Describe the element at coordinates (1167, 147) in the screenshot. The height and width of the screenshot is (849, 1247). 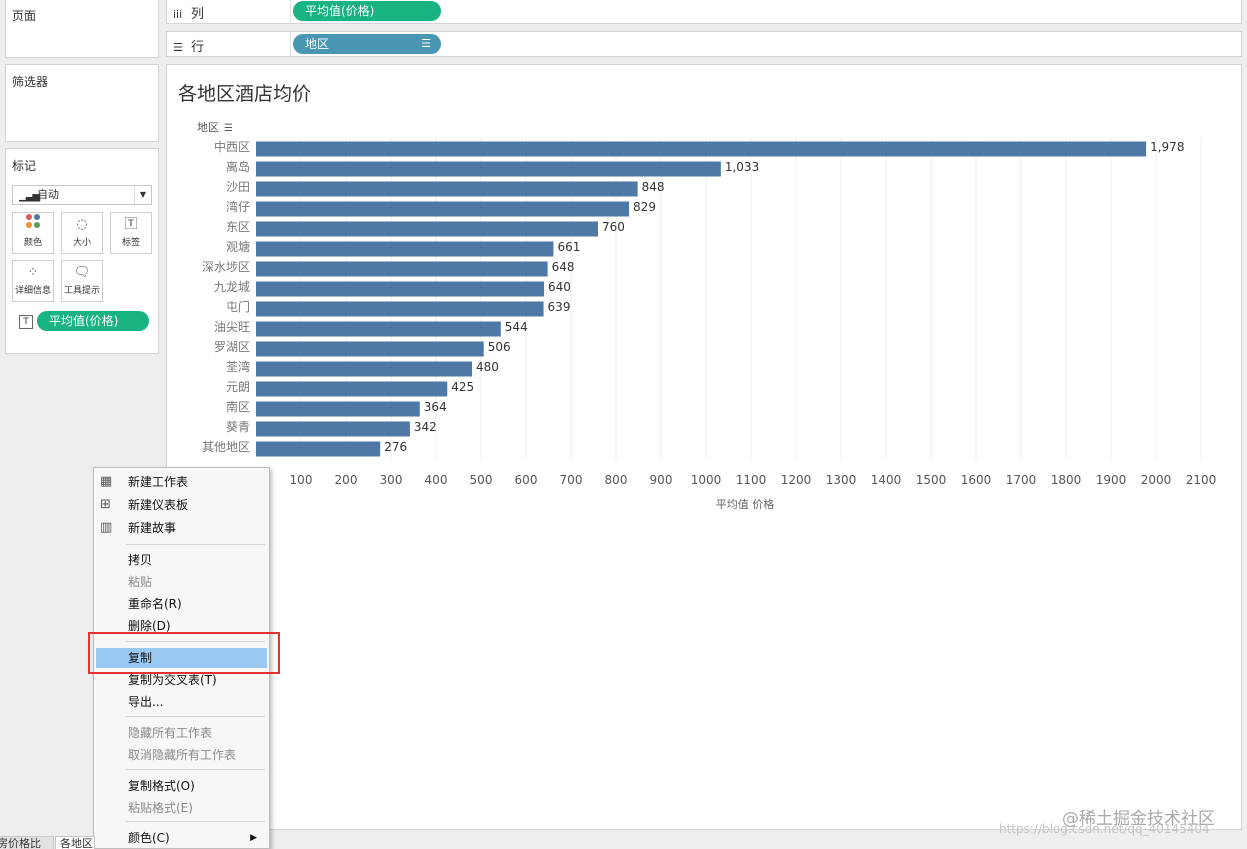
I see `data-label: 1,978` at that location.